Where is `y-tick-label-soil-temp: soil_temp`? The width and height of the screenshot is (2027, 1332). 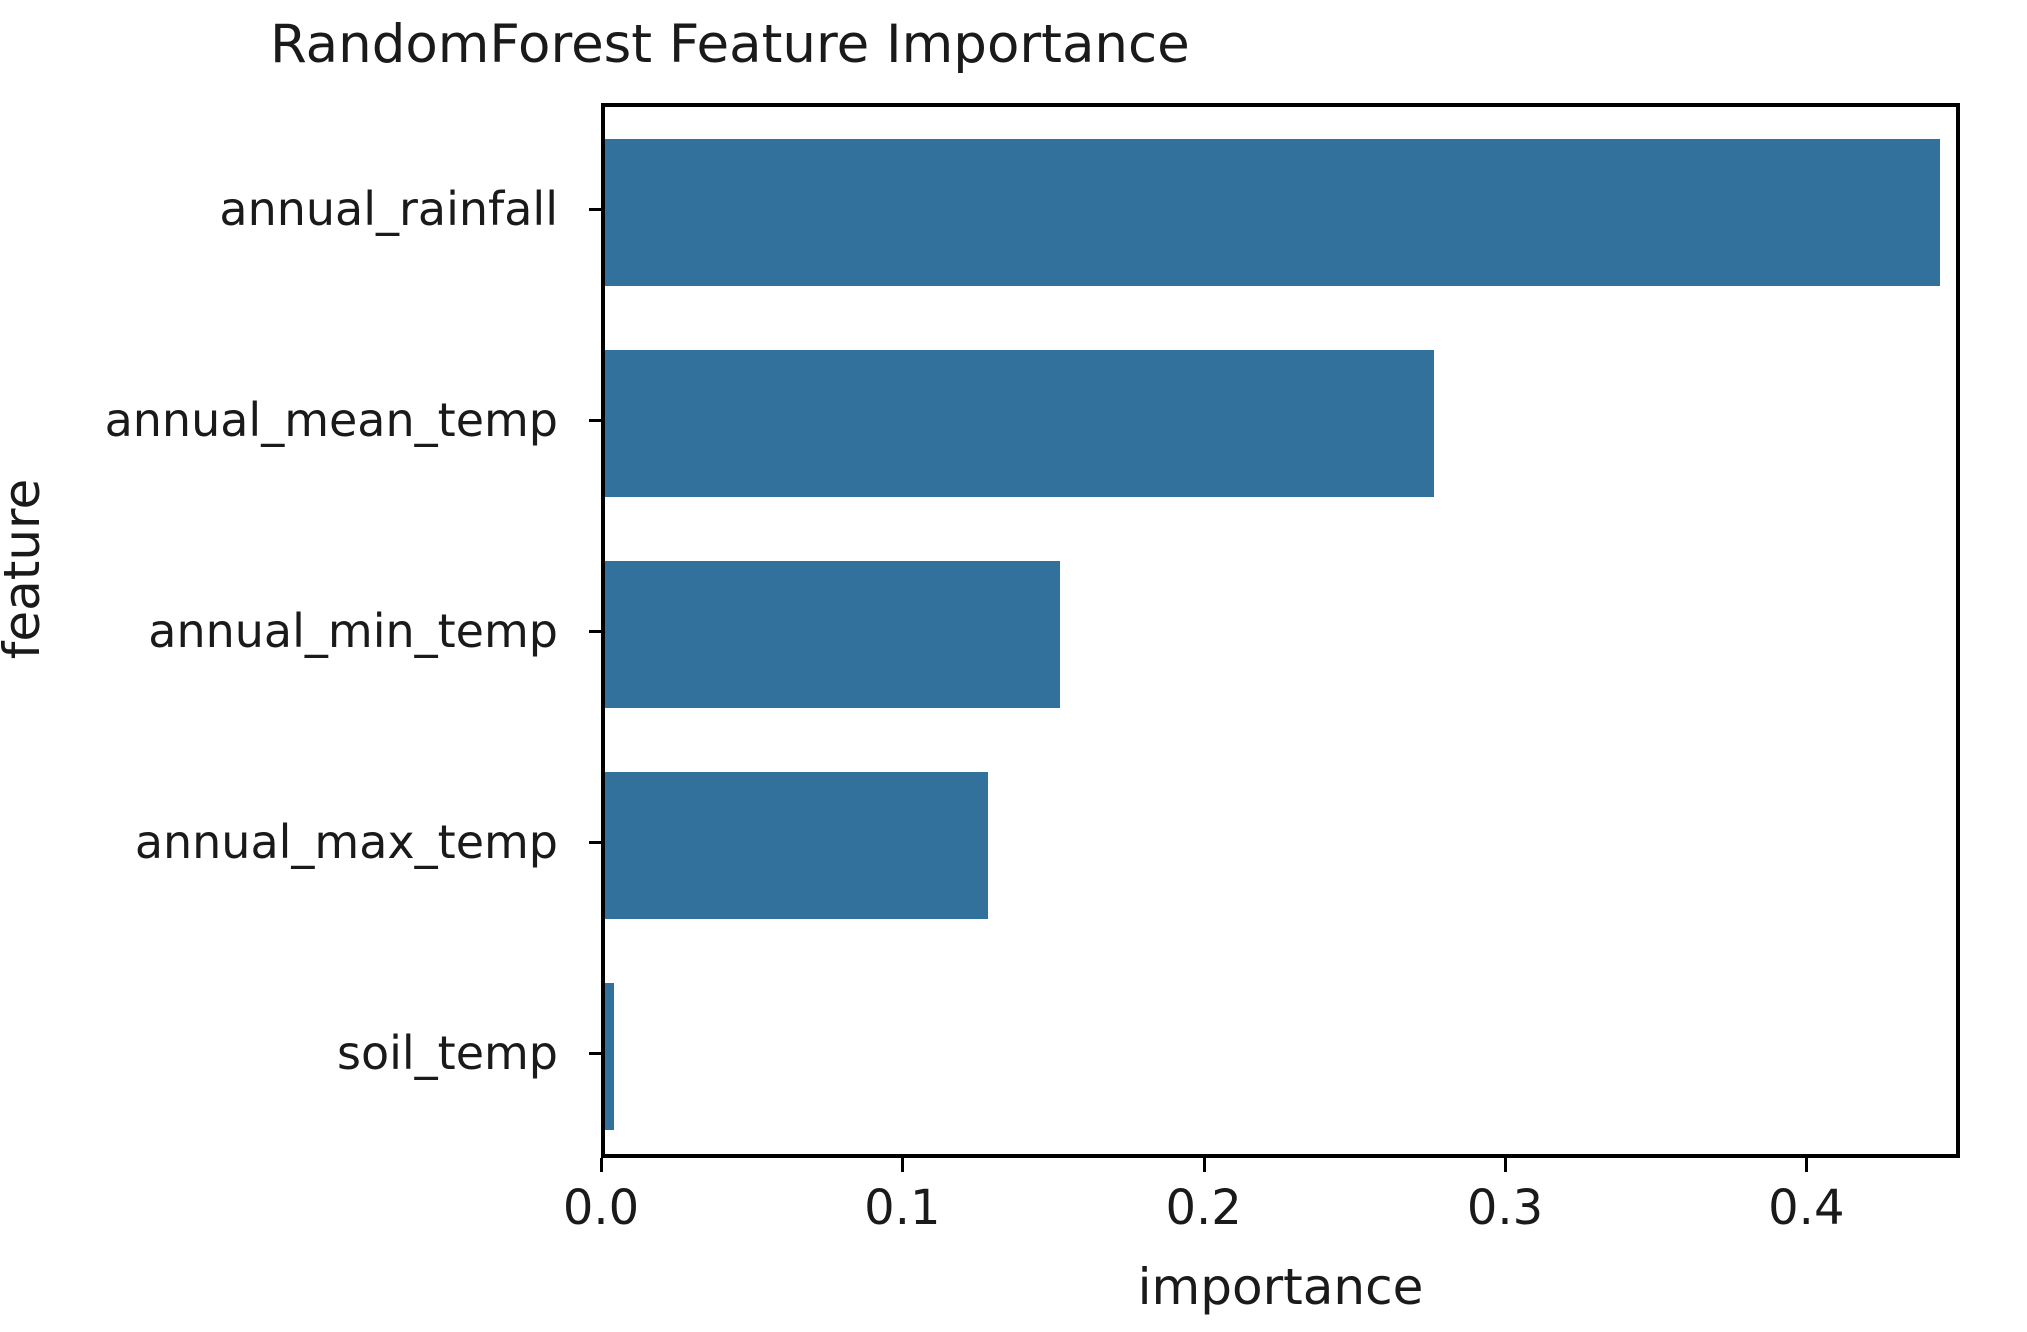 y-tick-label-soil-temp: soil_temp is located at coordinates (447, 1052).